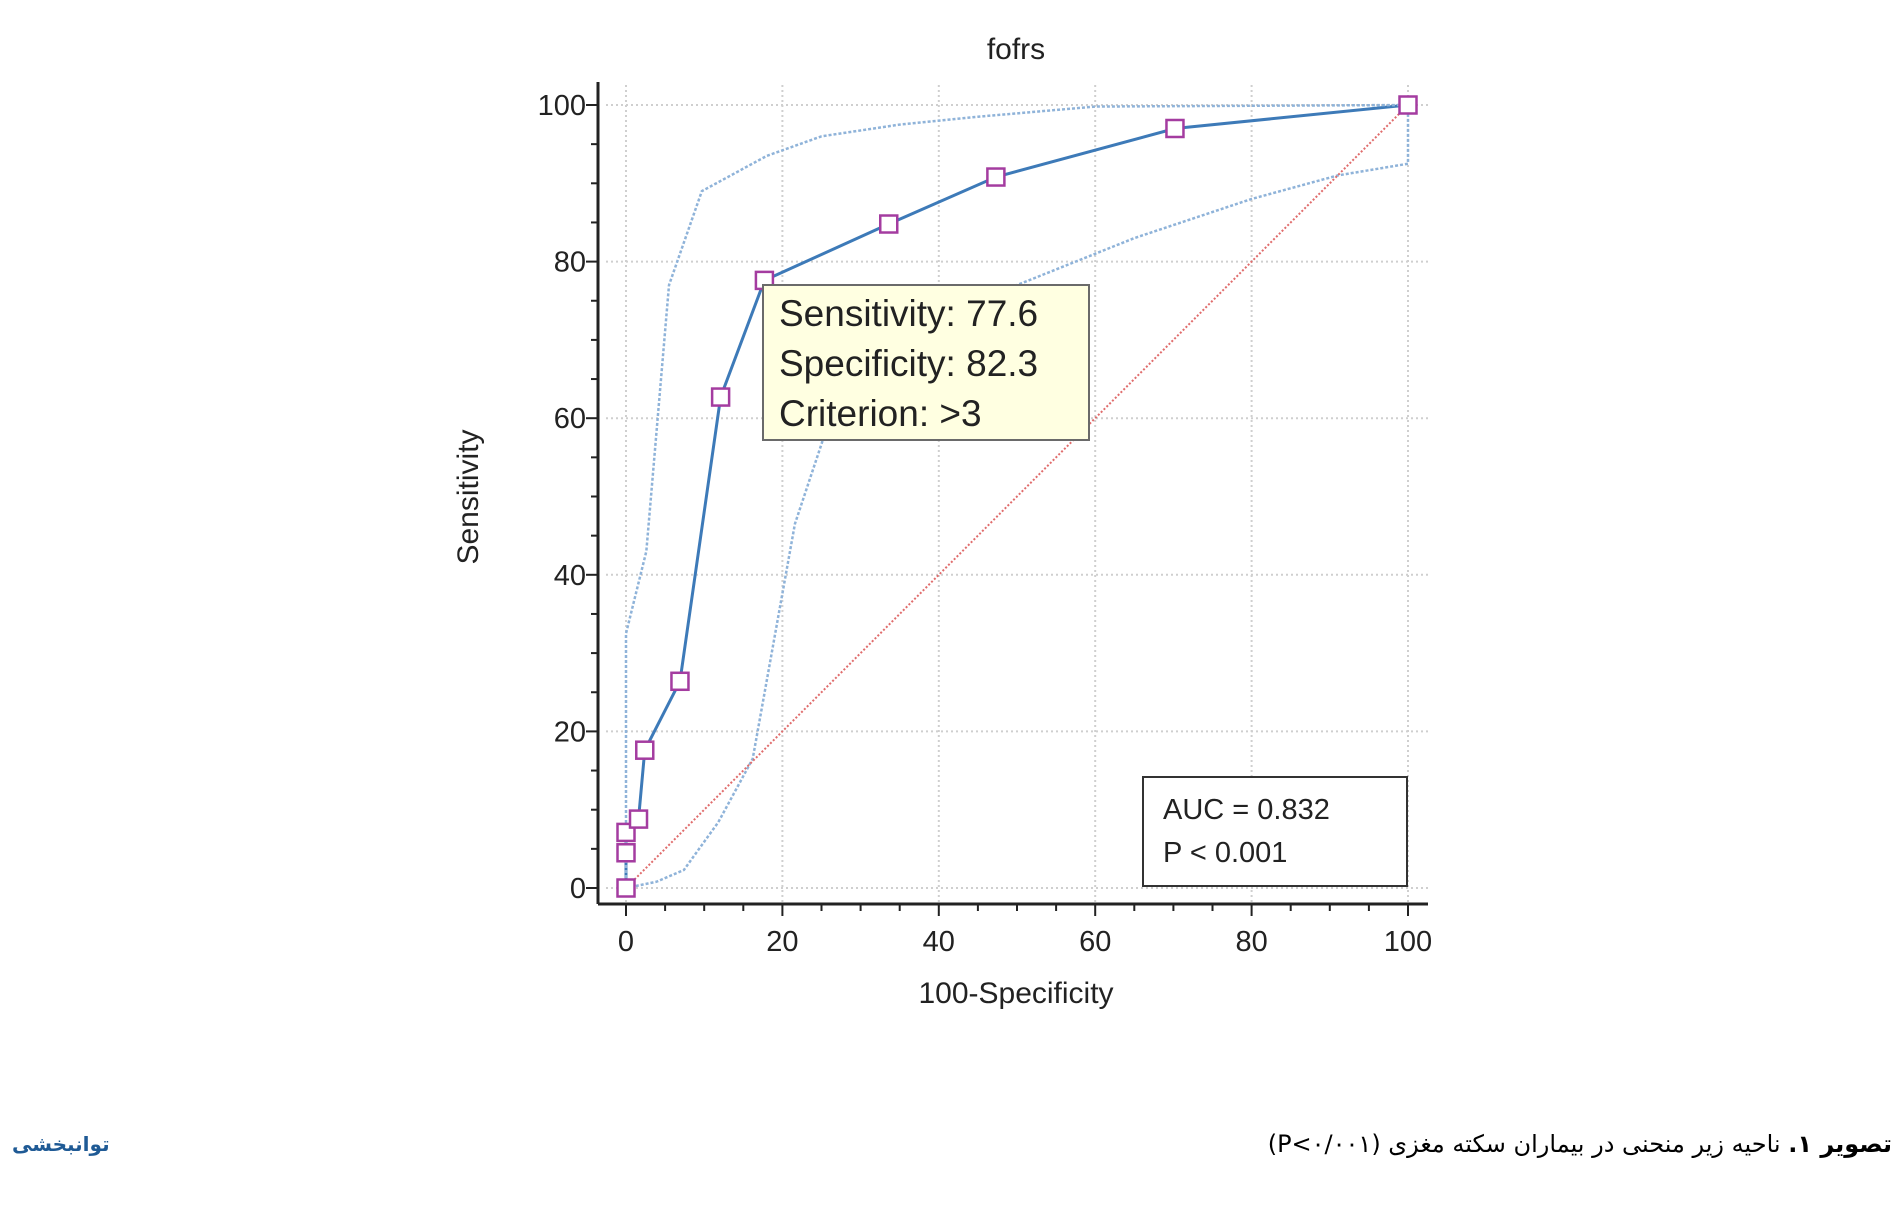 The image size is (1904, 1206). What do you see at coordinates (468, 496) in the screenshot?
I see `y-axis-label: Sensitivity` at bounding box center [468, 496].